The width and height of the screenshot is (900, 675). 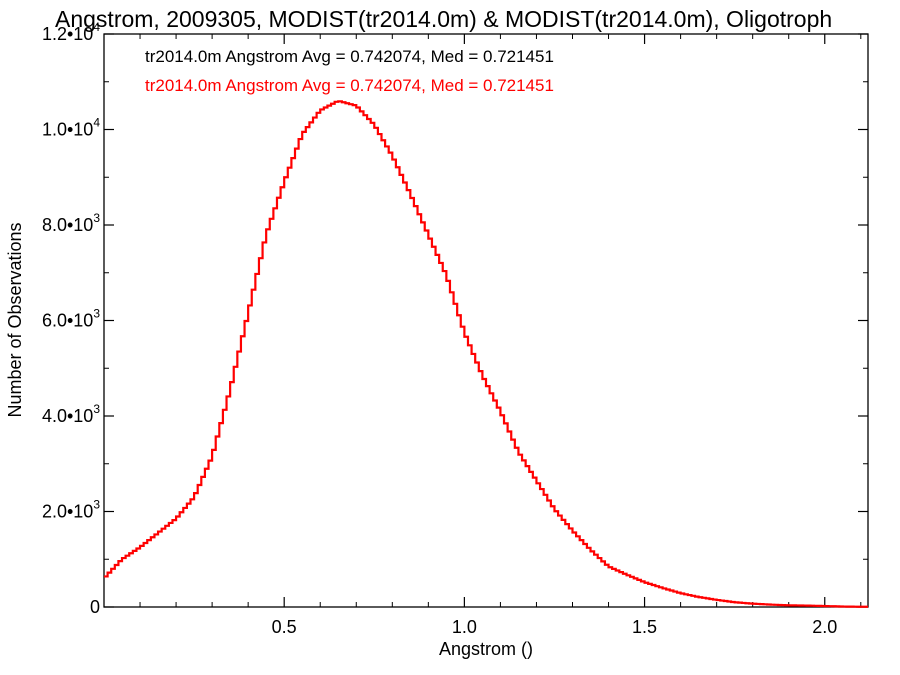 I want to click on y-tick-label: 8.0•103, so click(x=71, y=223).